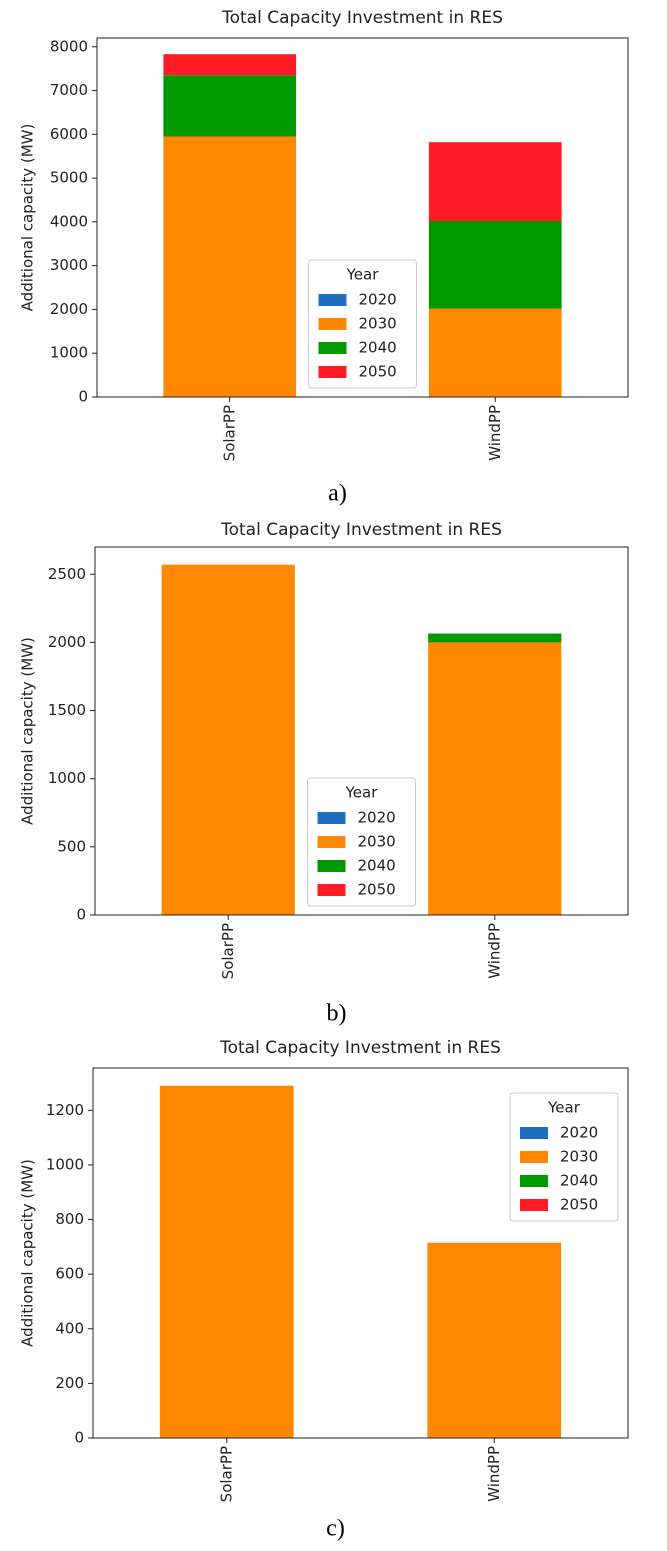  I want to click on y-tick-label: 500, so click(71, 846).